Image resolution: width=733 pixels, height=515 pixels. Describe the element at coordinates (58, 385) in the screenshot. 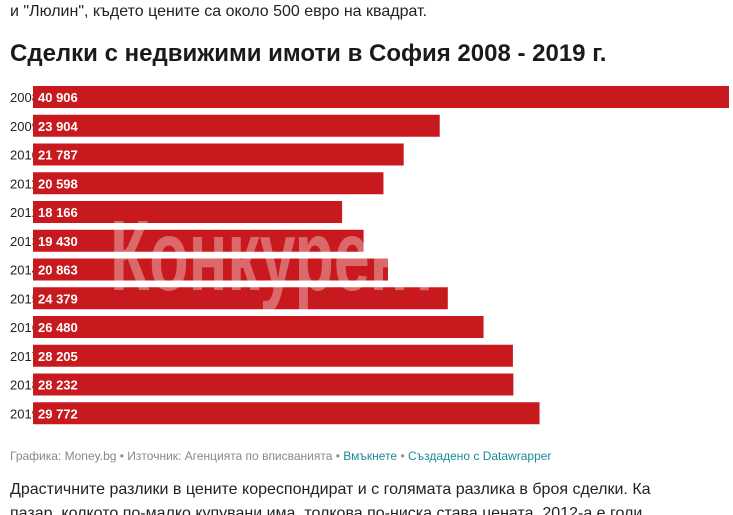

I see `bar-value-label: 28 232` at that location.